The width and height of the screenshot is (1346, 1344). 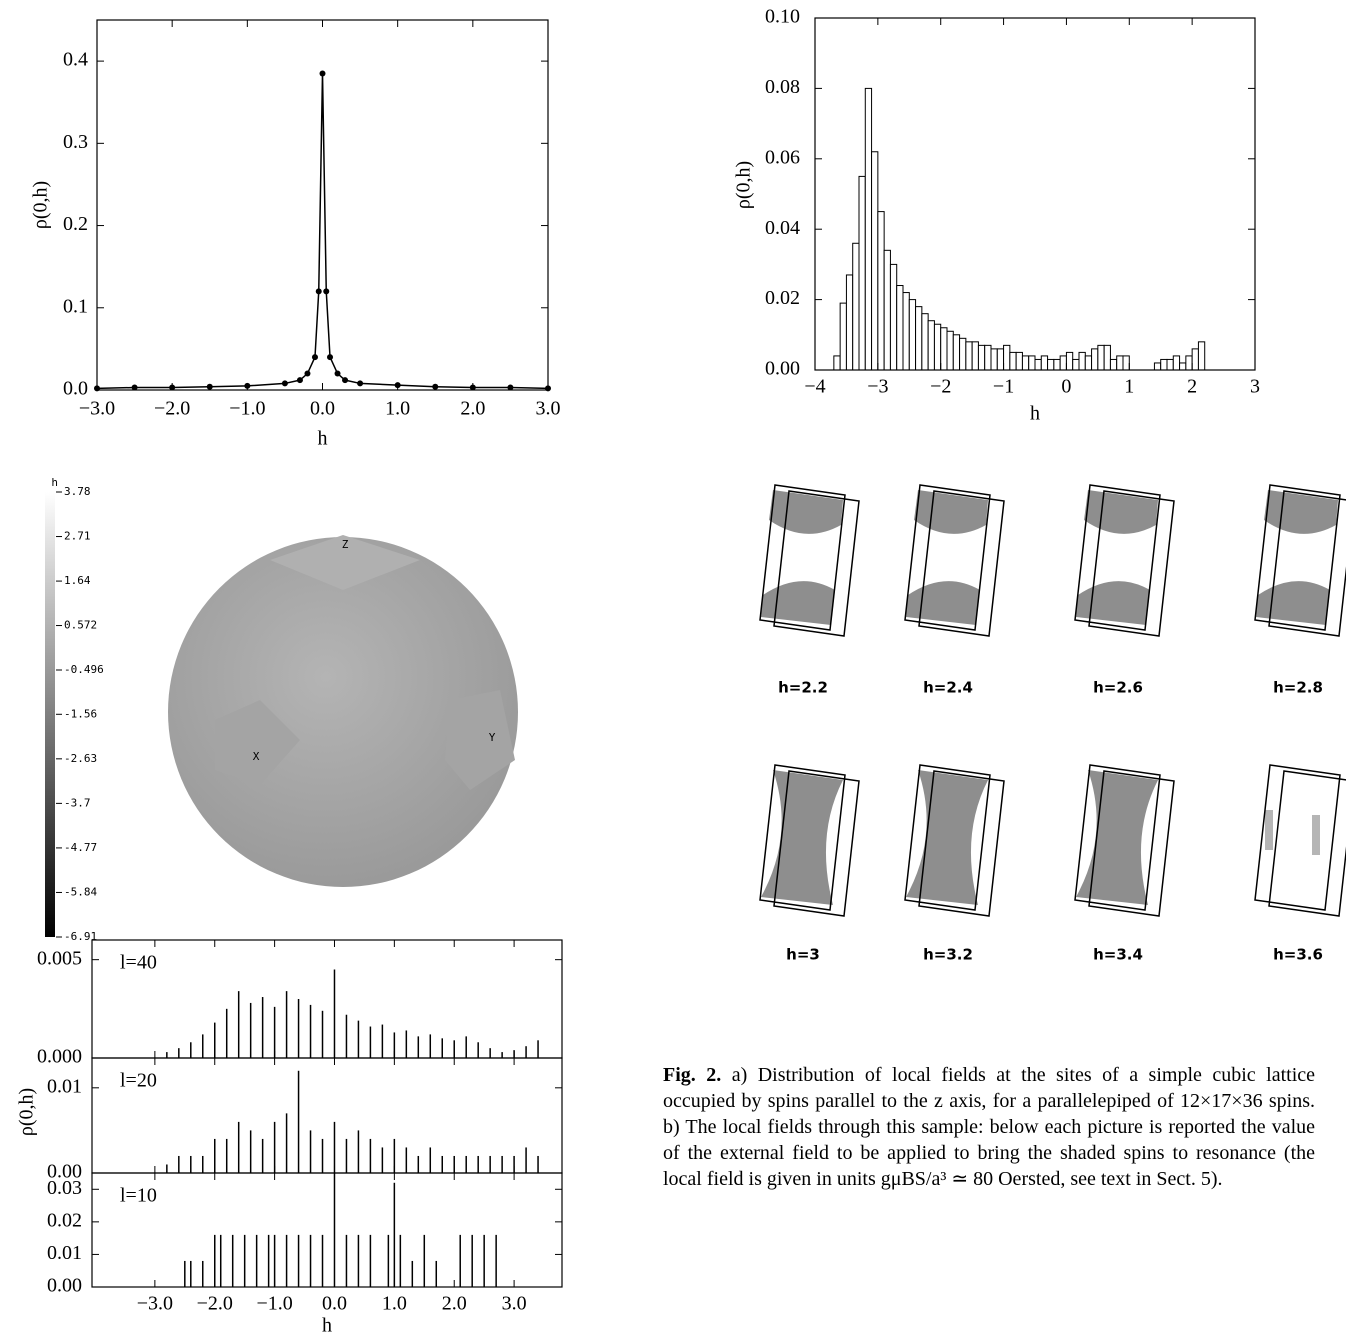 I want to click on cube-label: h=3, so click(x=803, y=955).